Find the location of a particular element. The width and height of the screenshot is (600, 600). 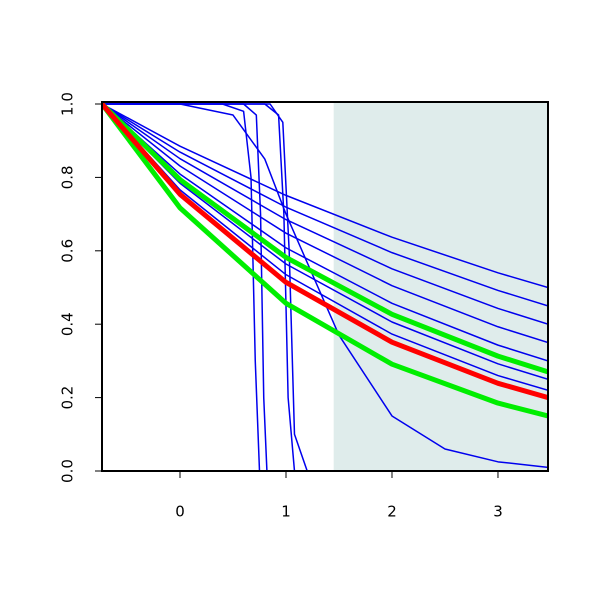

x-tick-label: 0 is located at coordinates (180, 512).